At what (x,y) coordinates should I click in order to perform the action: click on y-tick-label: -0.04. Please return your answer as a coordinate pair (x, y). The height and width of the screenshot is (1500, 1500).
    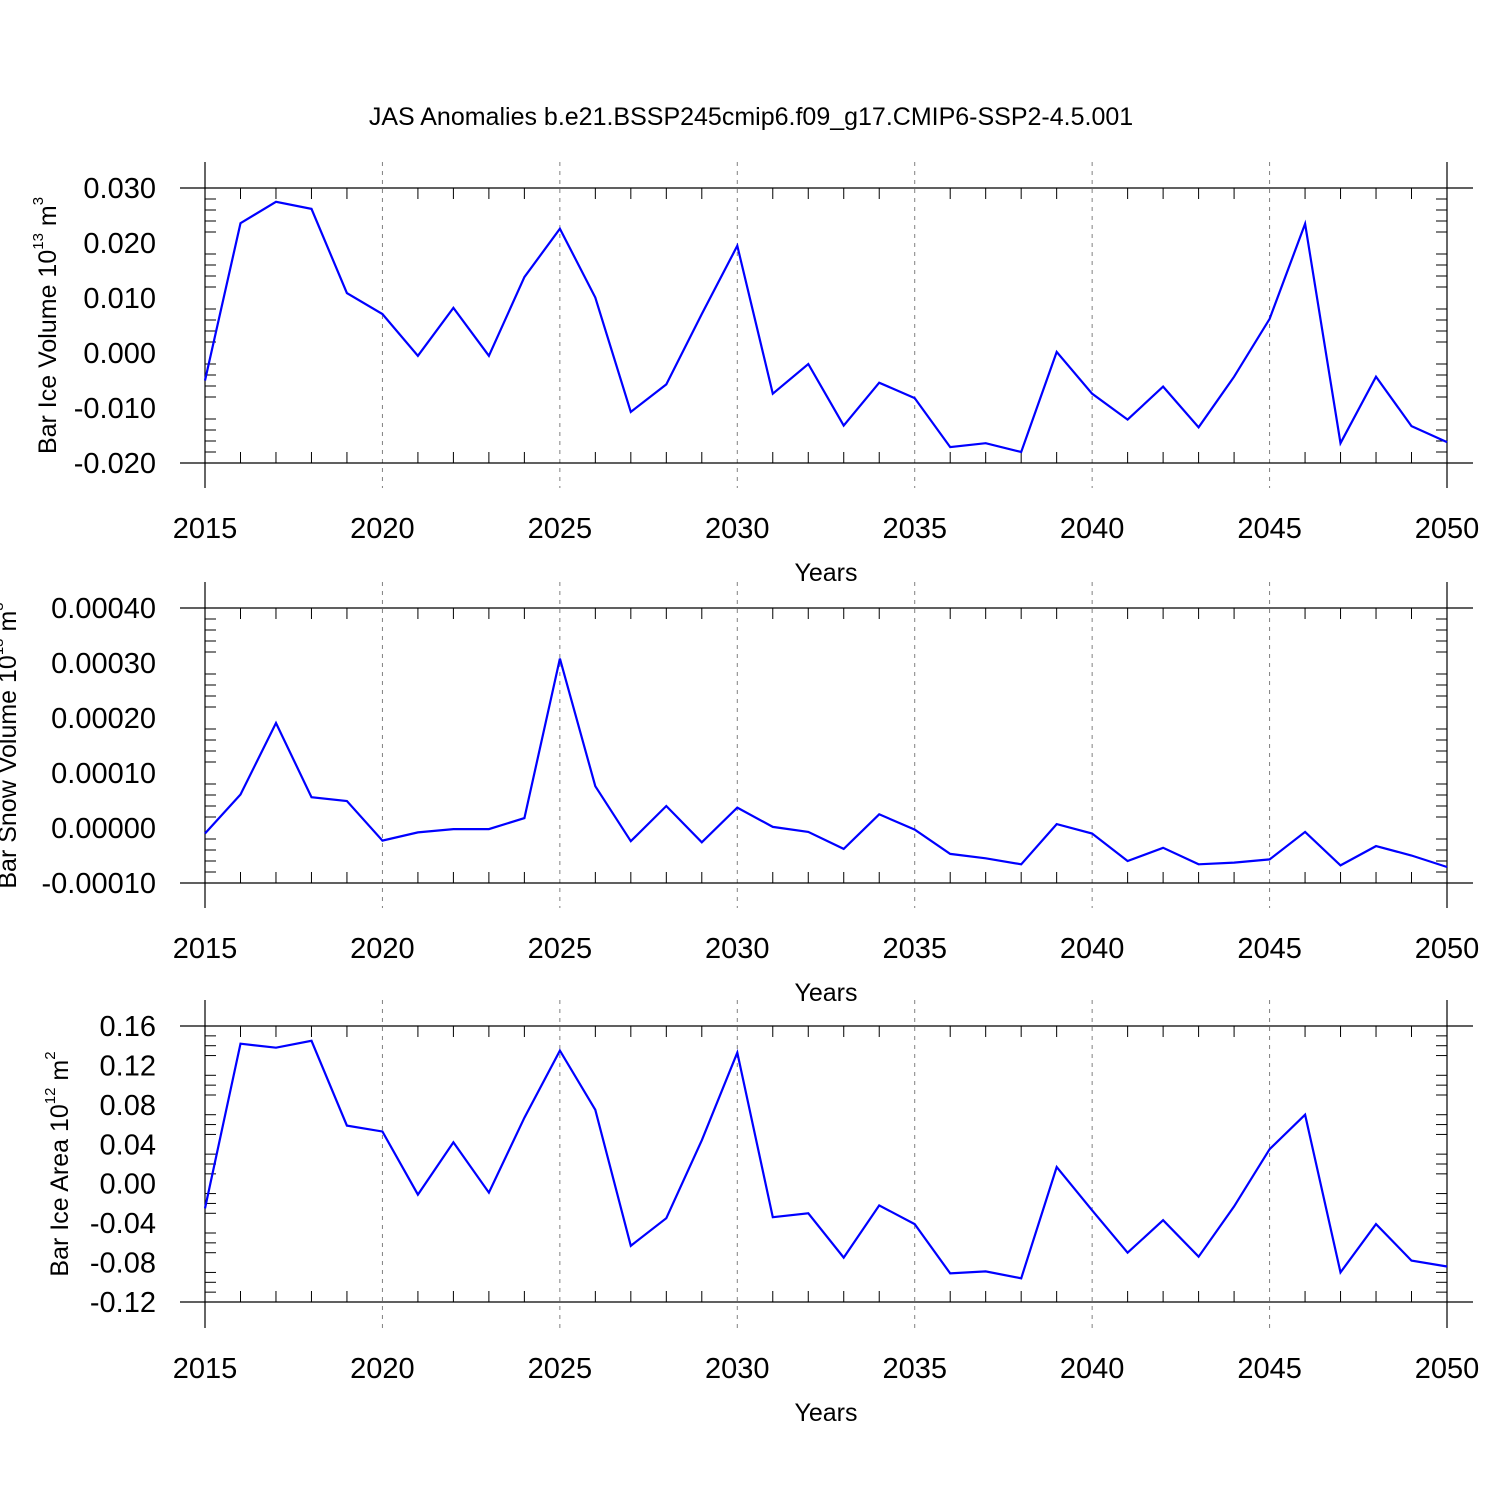
    Looking at the image, I should click on (123, 1224).